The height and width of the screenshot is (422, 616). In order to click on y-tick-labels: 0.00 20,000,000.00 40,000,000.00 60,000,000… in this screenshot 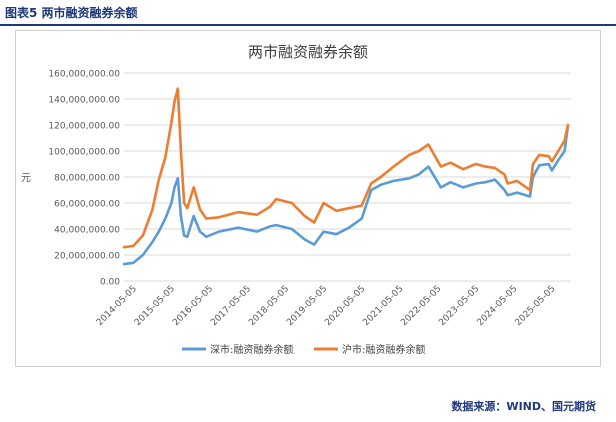, I will do `click(84, 179)`.